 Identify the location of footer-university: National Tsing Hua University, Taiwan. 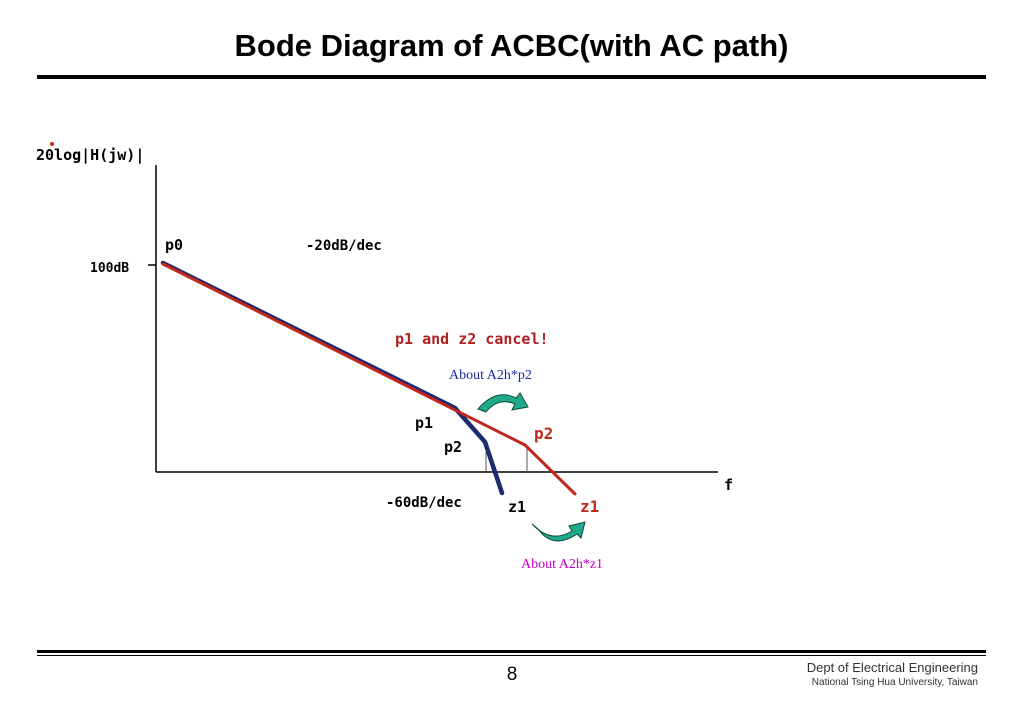
(894, 682).